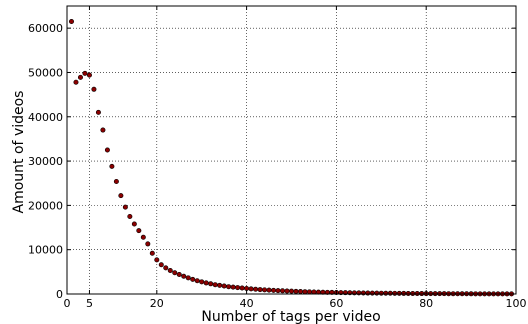 The height and width of the screenshot is (324, 528). What do you see at coordinates (45, 72) in the screenshot?
I see `y-tick-label: 50000` at bounding box center [45, 72].